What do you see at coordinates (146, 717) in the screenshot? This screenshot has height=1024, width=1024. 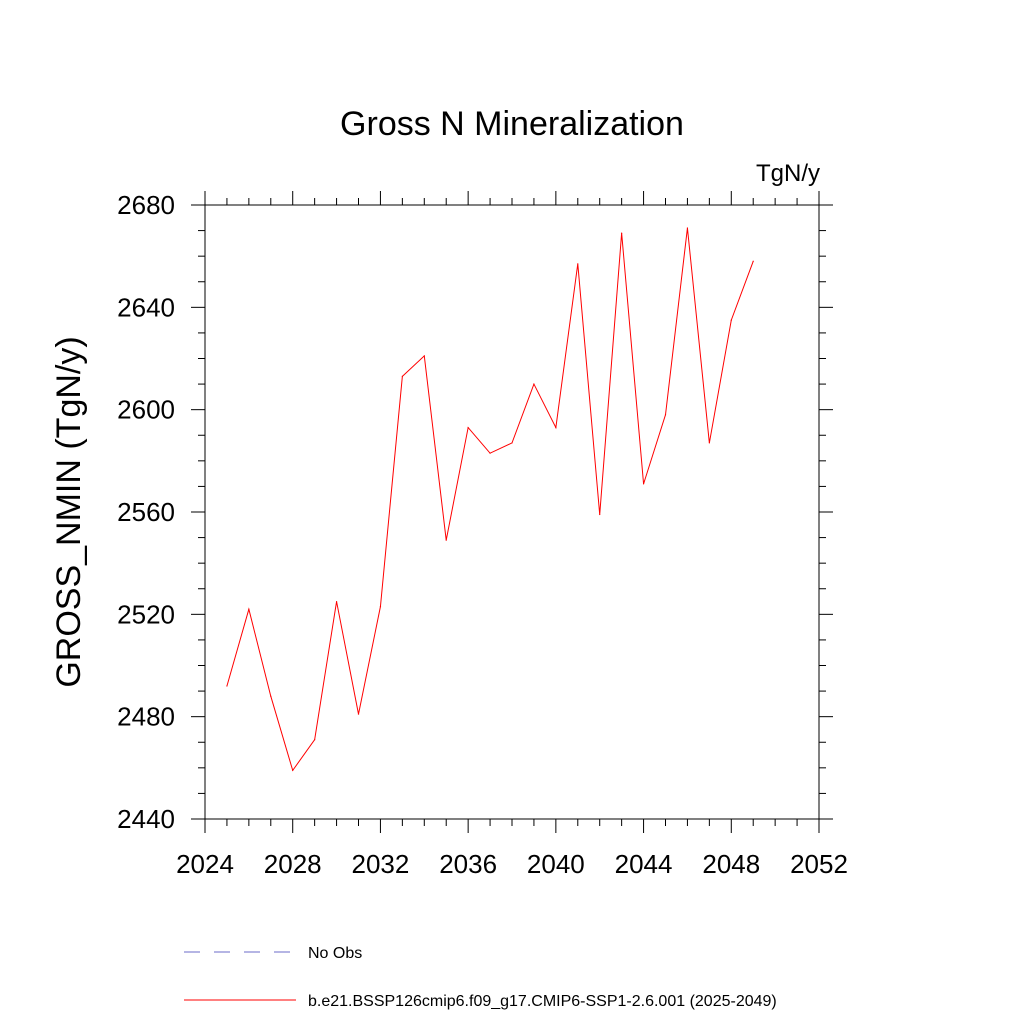 I see `y-tick-label: 2480` at bounding box center [146, 717].